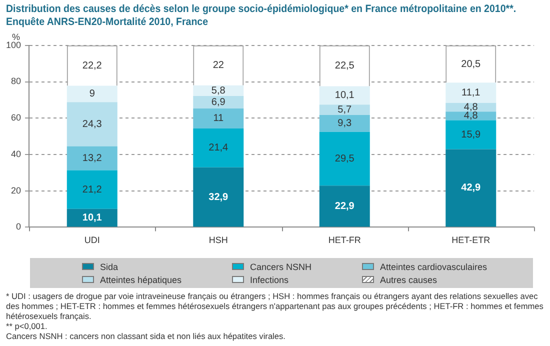 Image resolution: width=550 pixels, height=346 pixels. Describe the element at coordinates (269, 279) in the screenshot. I see `legend-label: Infections` at that location.